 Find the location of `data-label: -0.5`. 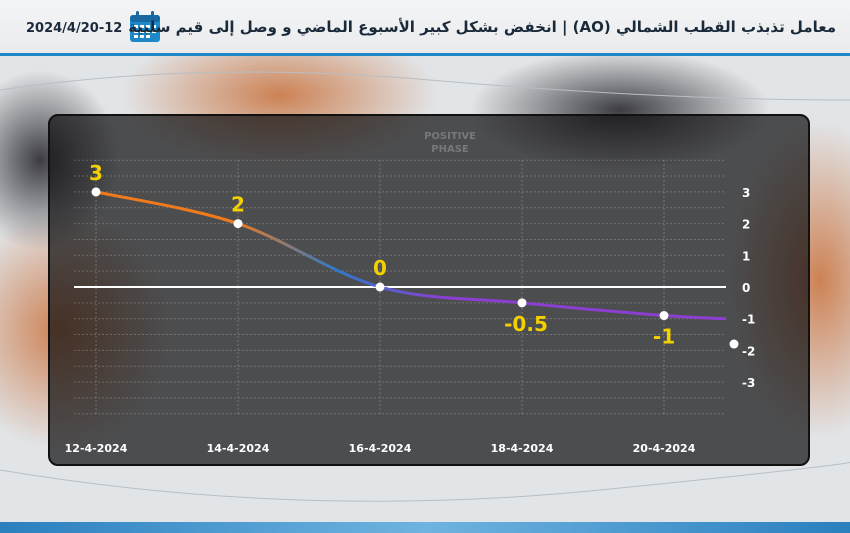

data-label: -0.5 is located at coordinates (526, 324).